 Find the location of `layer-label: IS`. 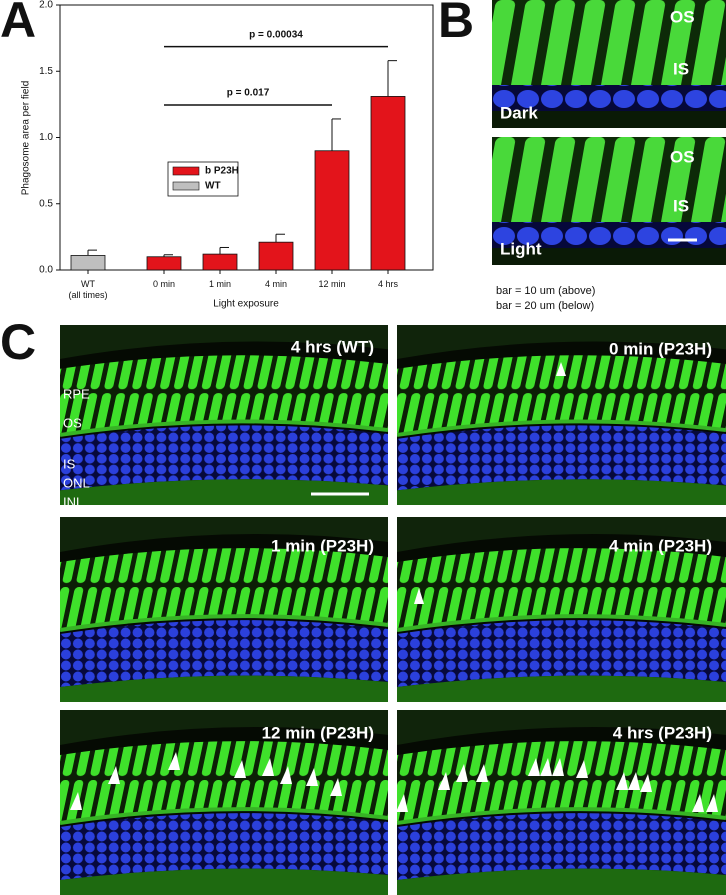

layer-label: IS is located at coordinates (69, 463).